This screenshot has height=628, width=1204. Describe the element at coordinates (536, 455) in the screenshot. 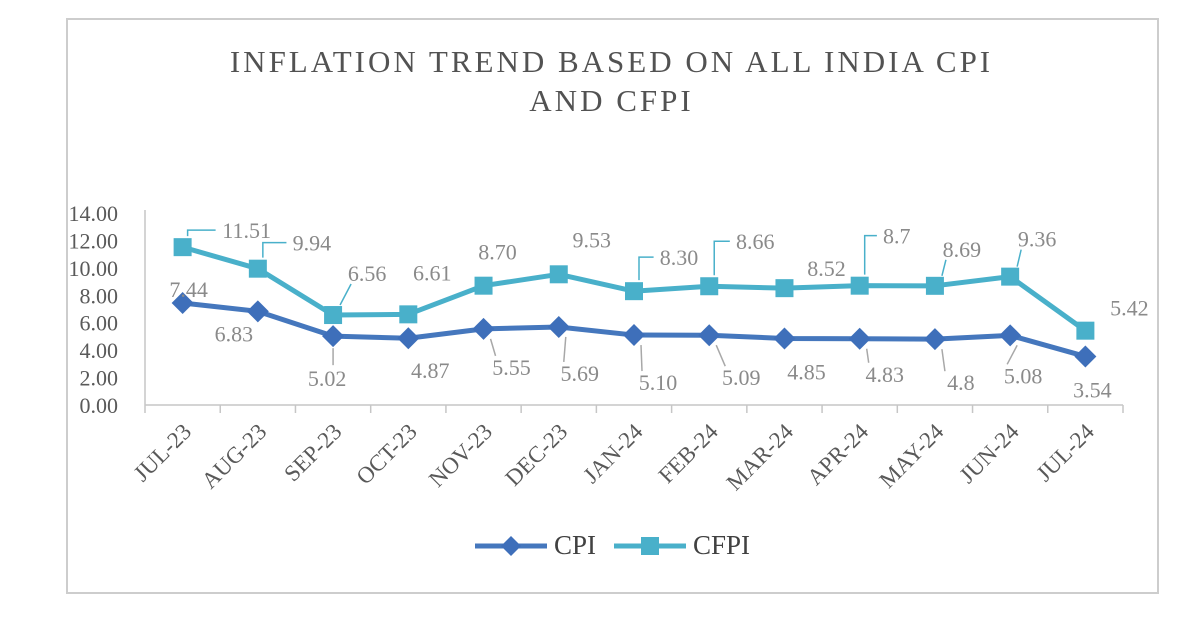

I see `x-axis-label: DEC-23` at that location.